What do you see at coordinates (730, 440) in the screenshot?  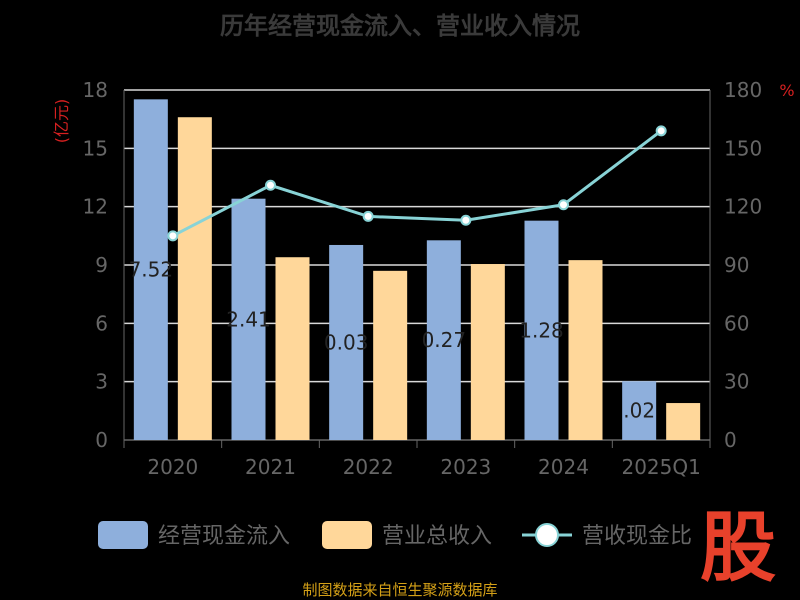 I see `right-tick-label: 0` at bounding box center [730, 440].